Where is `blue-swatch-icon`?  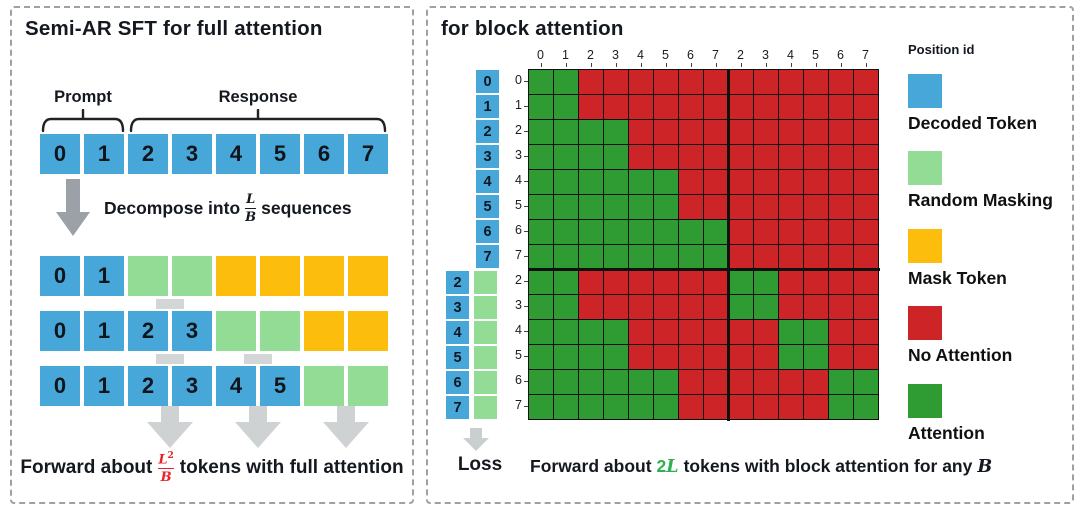 blue-swatch-icon is located at coordinates (925, 91).